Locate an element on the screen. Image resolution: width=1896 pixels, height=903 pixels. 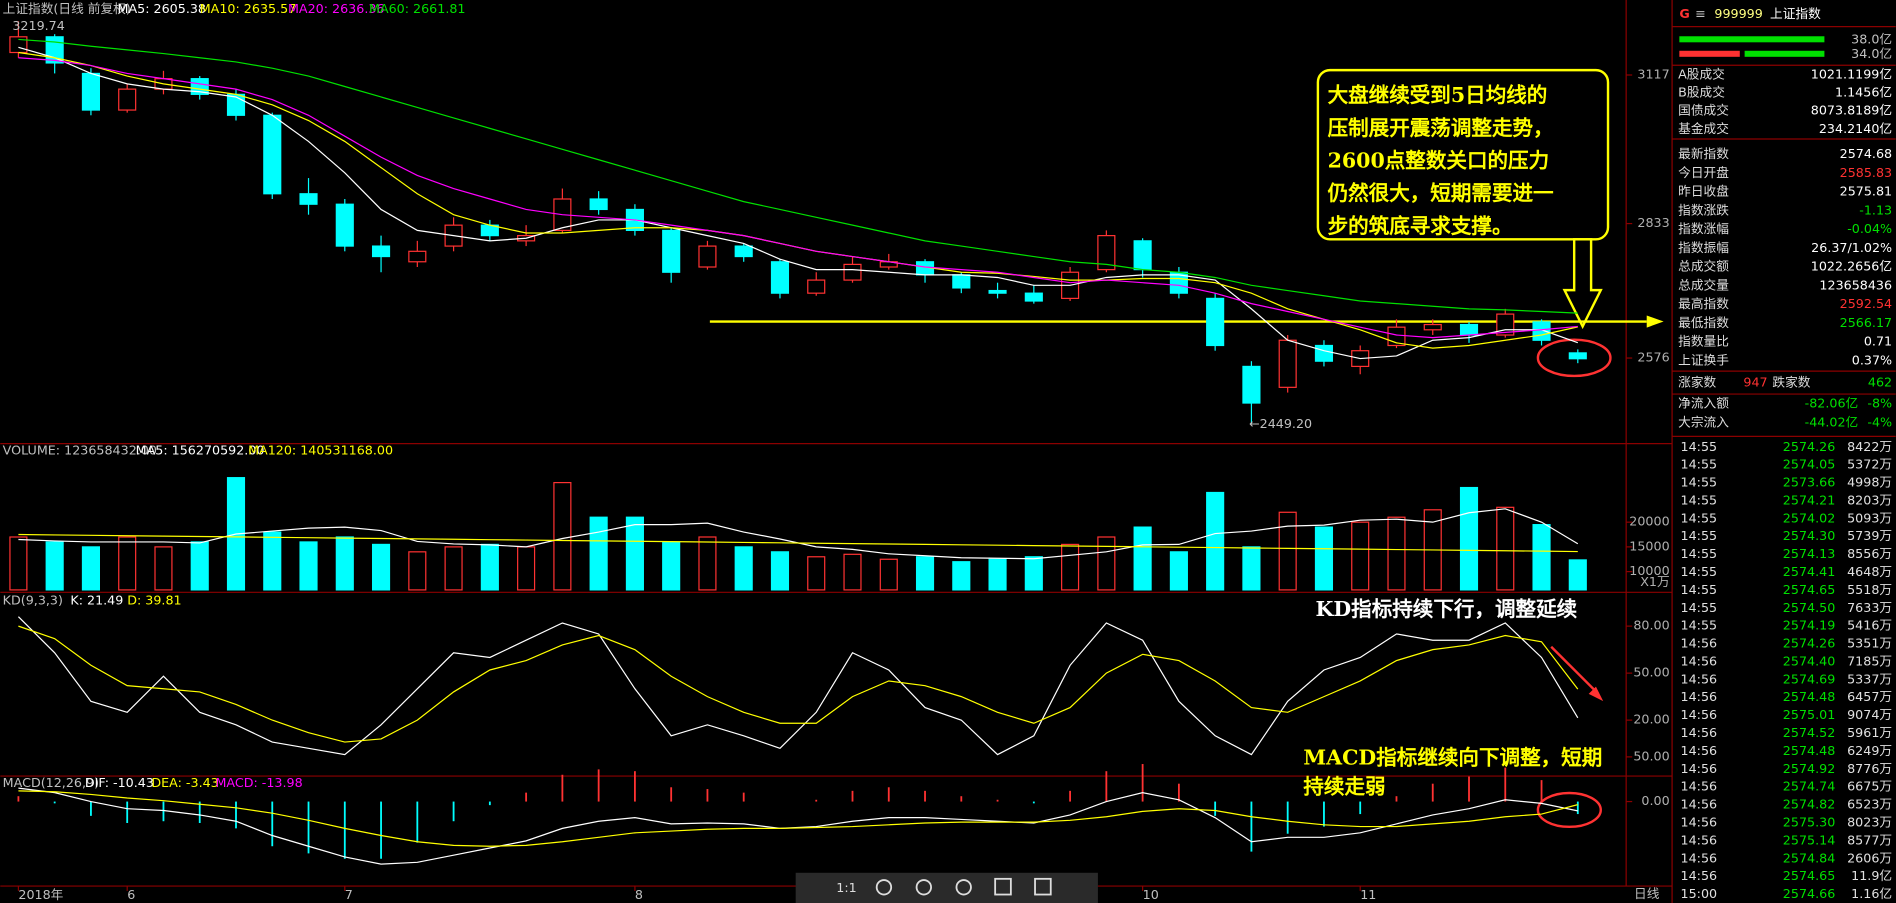
y-tick-label: 50.00 is located at coordinates (1651, 755).